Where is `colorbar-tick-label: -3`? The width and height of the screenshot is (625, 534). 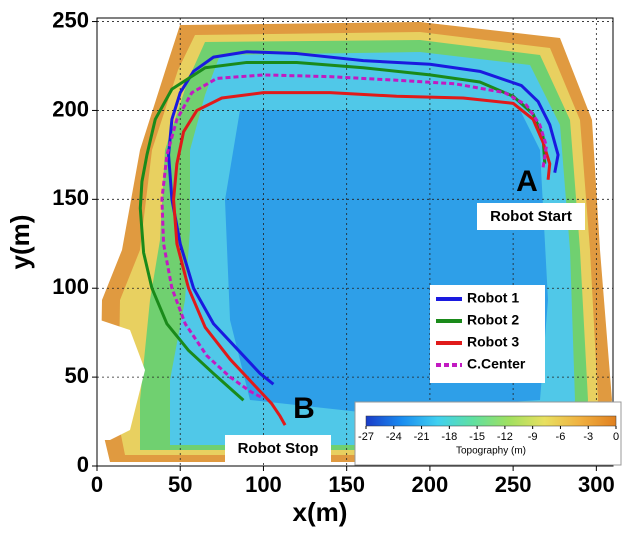 colorbar-tick-label: -3 is located at coordinates (588, 437).